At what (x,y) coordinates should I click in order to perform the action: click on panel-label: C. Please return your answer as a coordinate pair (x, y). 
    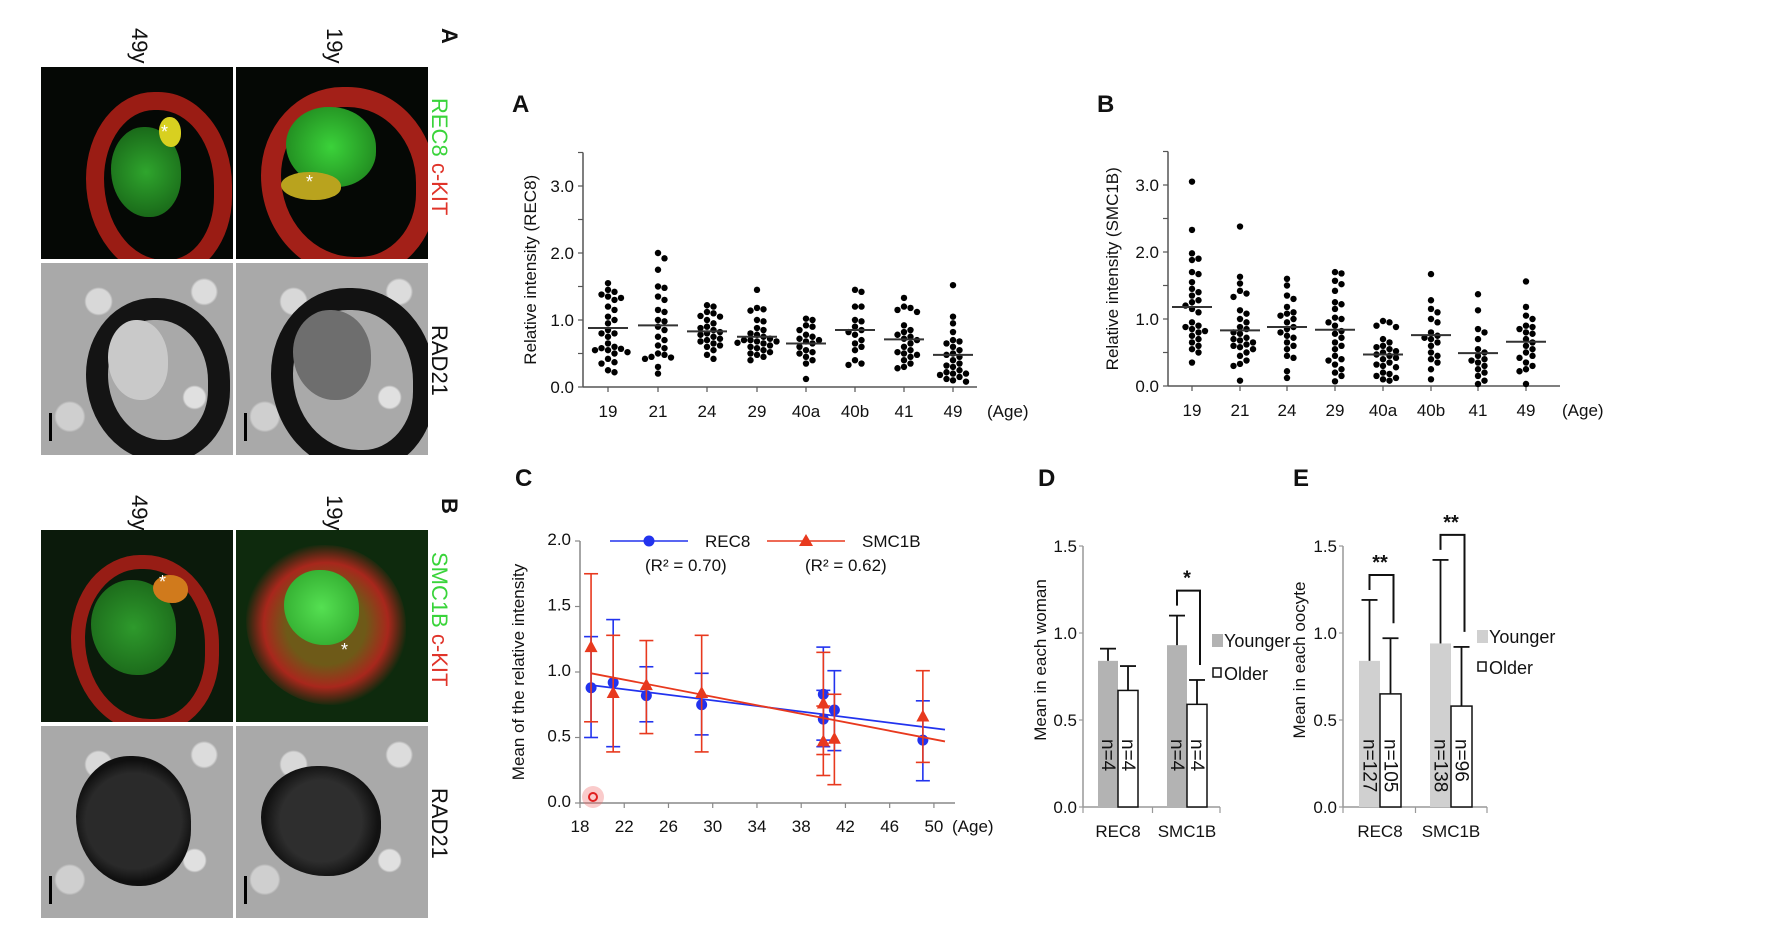
    Looking at the image, I should click on (523, 478).